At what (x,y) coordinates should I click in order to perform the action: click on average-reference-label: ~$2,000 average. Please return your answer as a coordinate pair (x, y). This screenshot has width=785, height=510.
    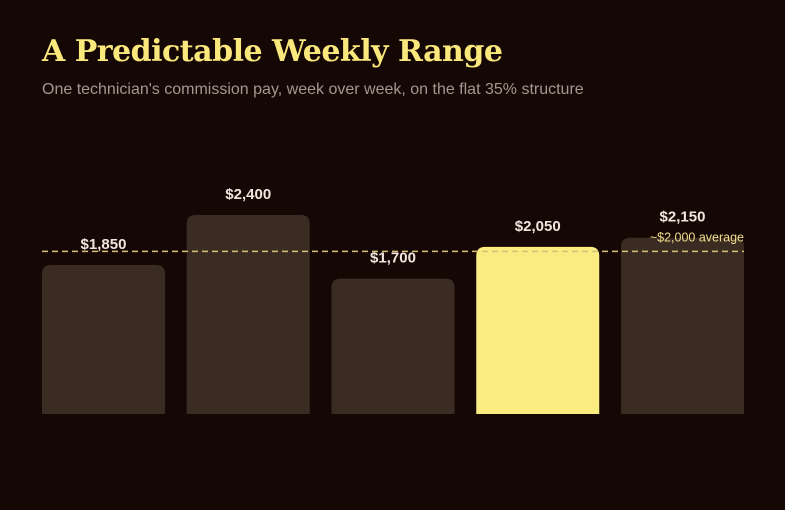
    Looking at the image, I should click on (697, 237).